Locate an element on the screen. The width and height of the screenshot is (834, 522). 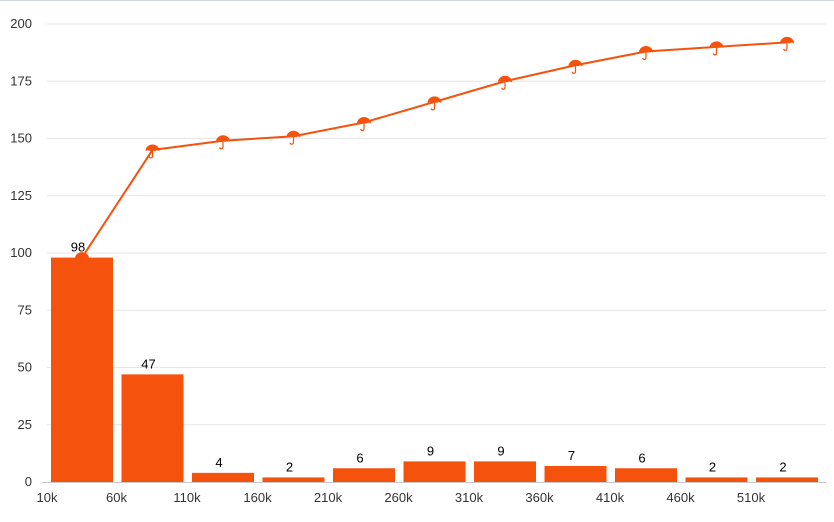
x-tick-label: 310k is located at coordinates (469, 497).